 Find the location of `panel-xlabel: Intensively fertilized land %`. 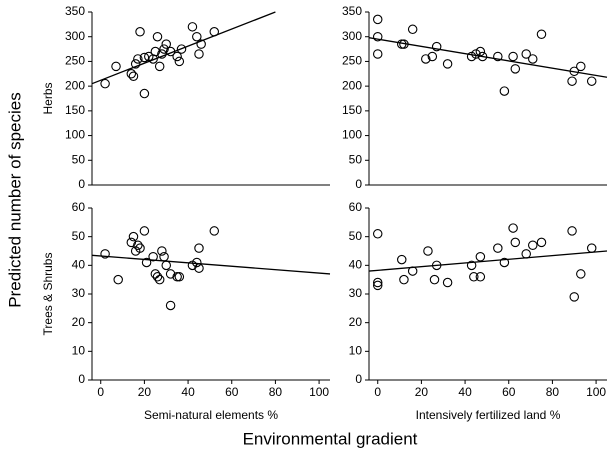

panel-xlabel: Intensively fertilized land % is located at coordinates (488, 415).